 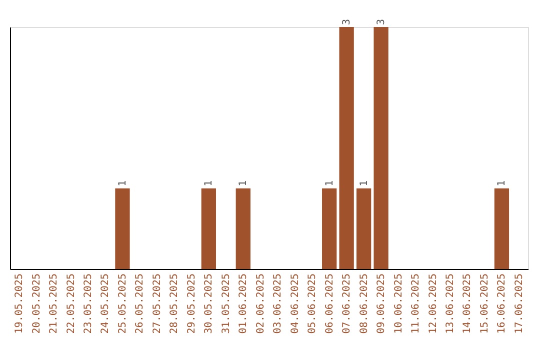 I want to click on x-tick-label: 22.05.2025, so click(x=71, y=304).